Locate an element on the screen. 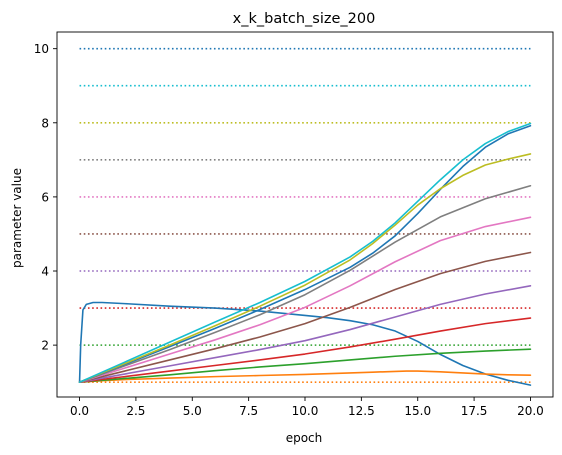  x-tick-label: 20.0 is located at coordinates (530, 411).